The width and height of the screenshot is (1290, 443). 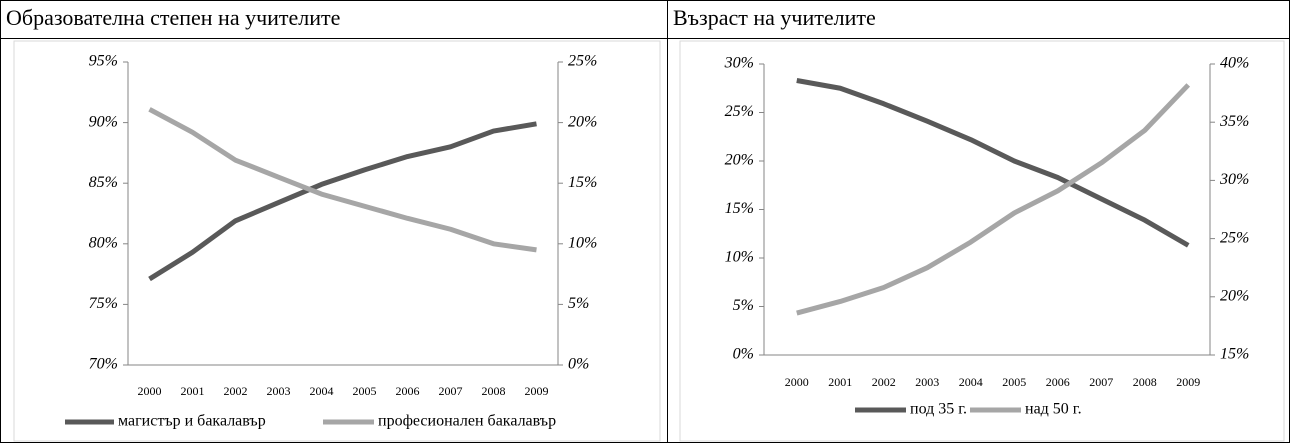 I want to click on y-tick-label: 10%, so click(x=739, y=257).